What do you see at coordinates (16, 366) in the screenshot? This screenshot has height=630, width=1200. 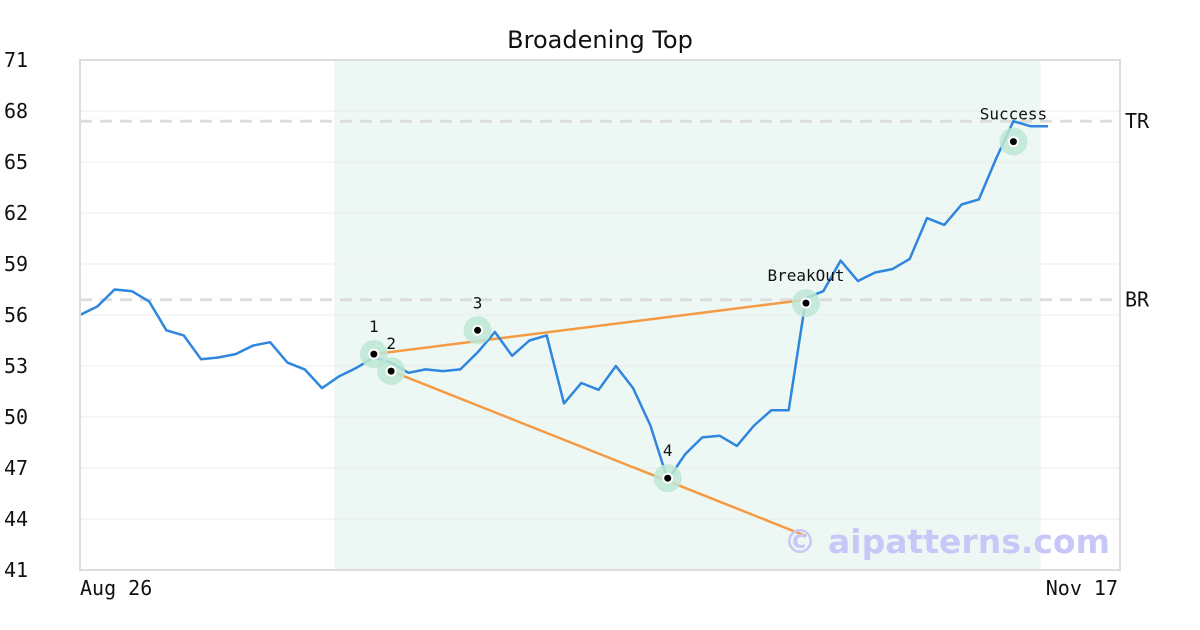 I see `y-tick-label: 53` at bounding box center [16, 366].